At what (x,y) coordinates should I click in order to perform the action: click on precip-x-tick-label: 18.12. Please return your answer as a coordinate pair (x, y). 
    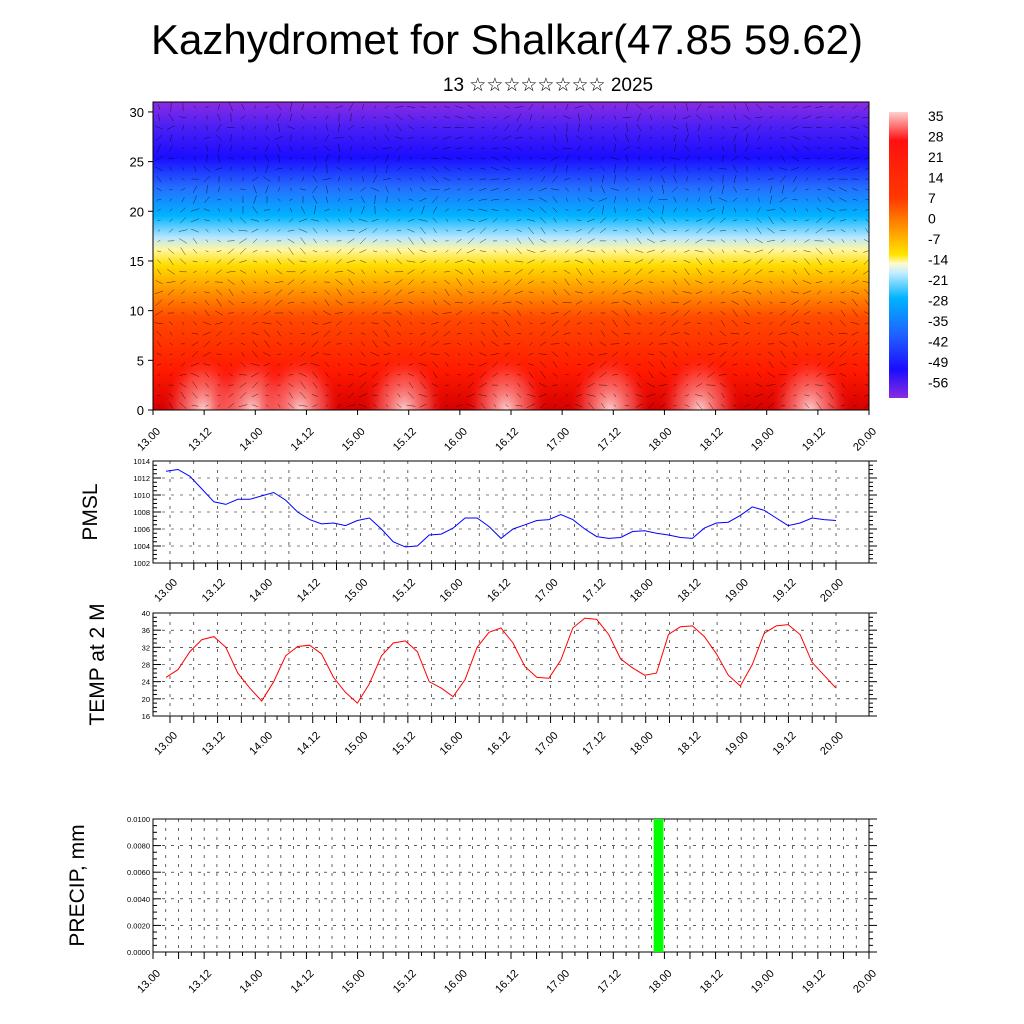
    Looking at the image, I should click on (712, 982).